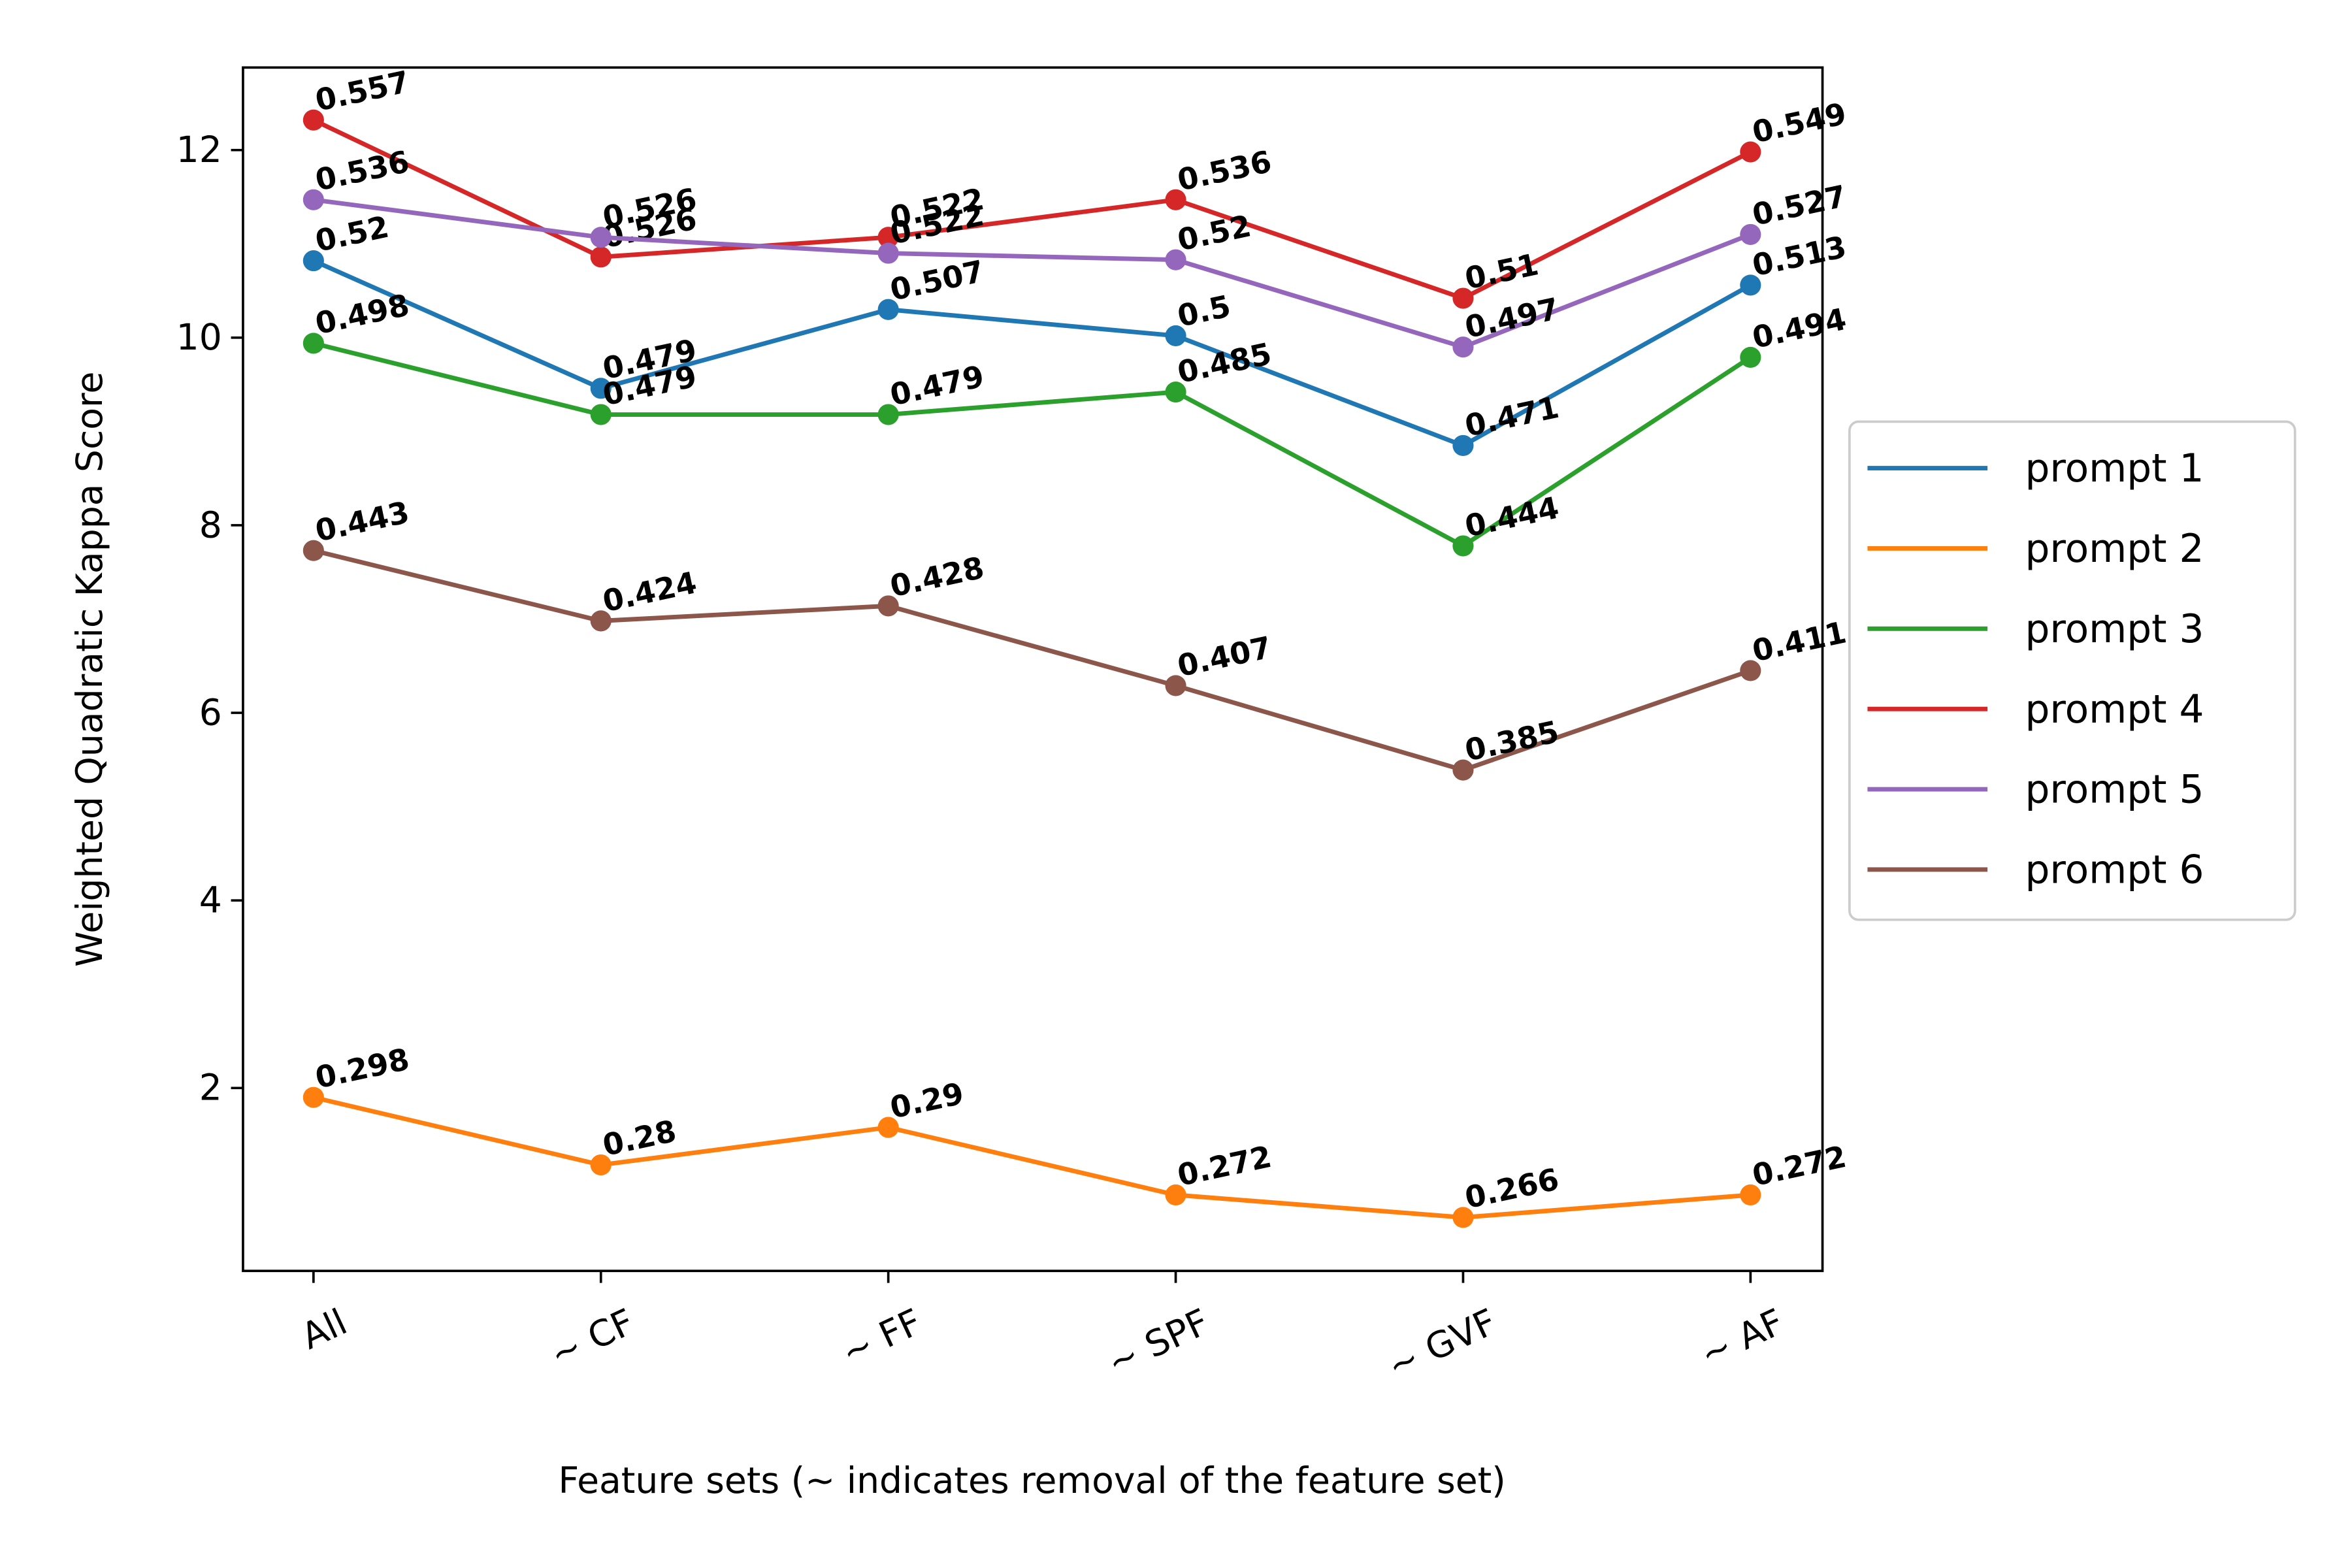 The image size is (2352, 1568). I want to click on point-annotation: 0.527, so click(1799, 205).